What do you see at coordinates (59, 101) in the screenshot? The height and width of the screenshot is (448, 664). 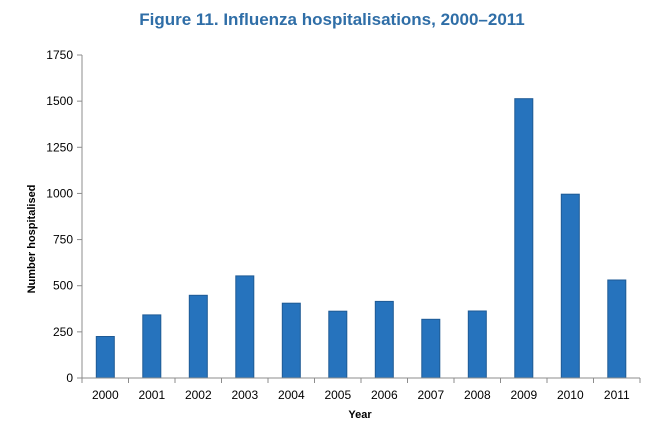 I see `y-tick-label-1500: 1500` at bounding box center [59, 101].